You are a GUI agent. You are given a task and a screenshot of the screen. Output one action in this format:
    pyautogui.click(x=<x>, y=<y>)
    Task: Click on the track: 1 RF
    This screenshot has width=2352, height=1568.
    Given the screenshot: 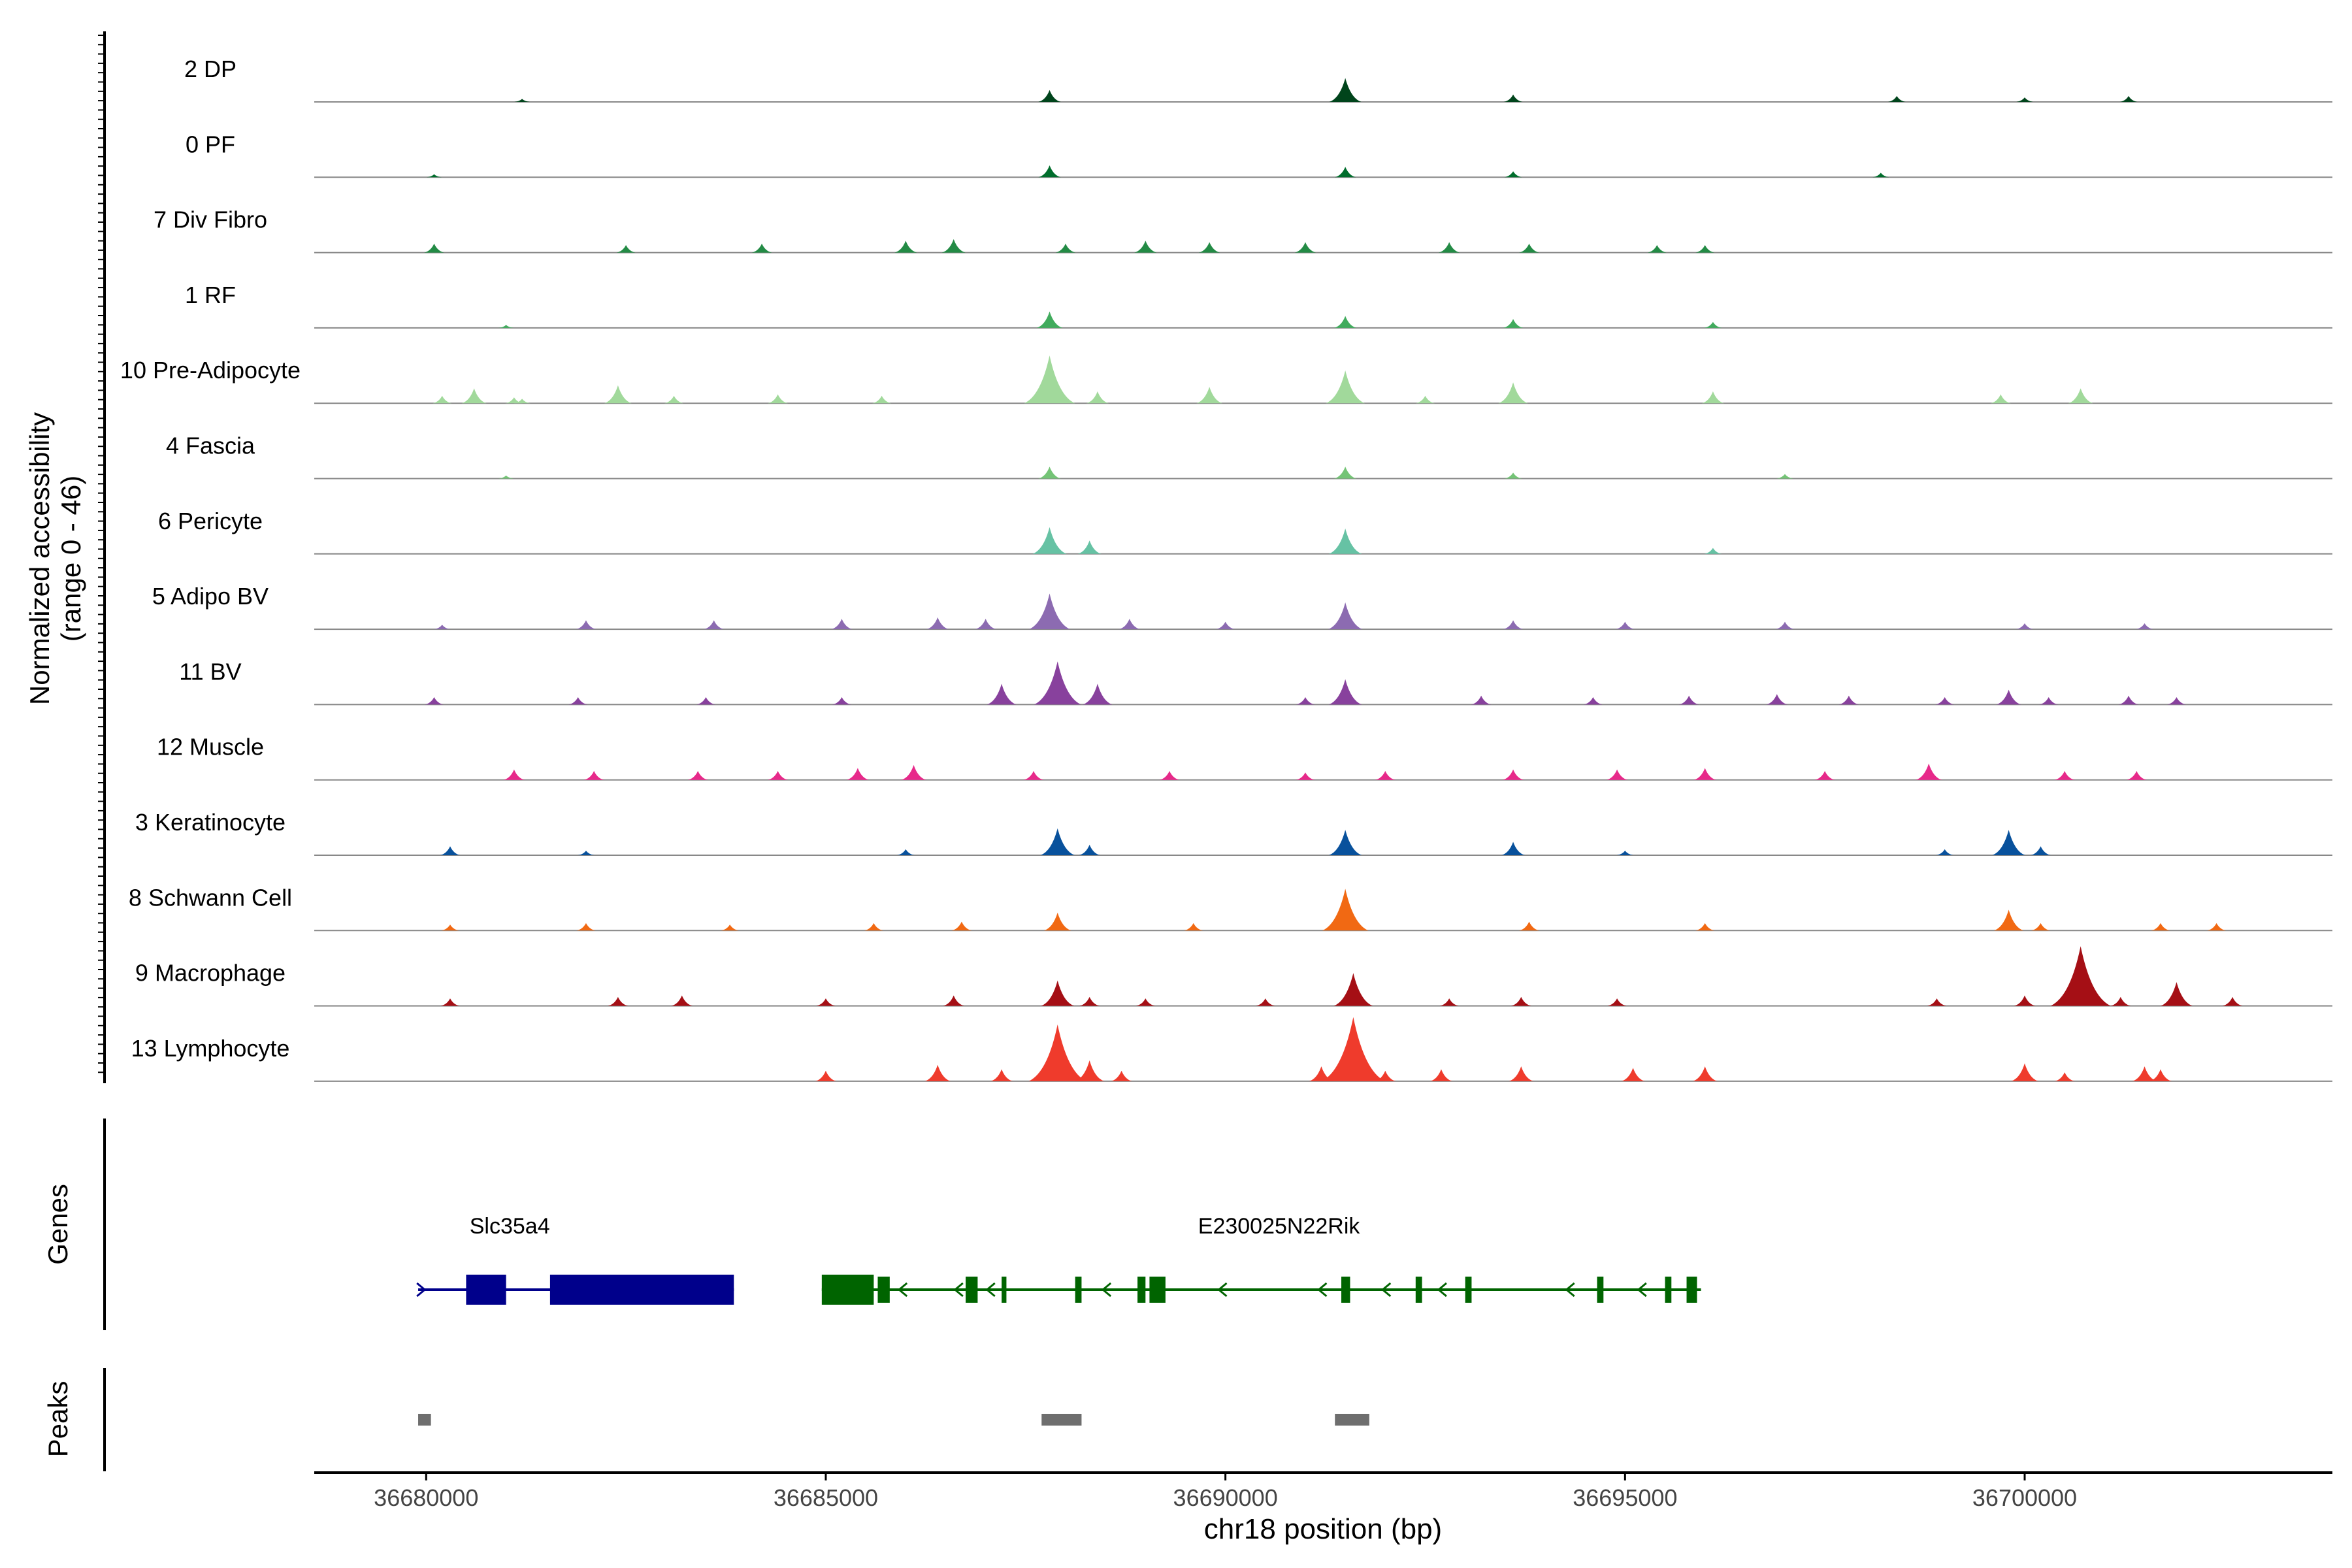 What is the action you would take?
    pyautogui.click(x=1258, y=305)
    